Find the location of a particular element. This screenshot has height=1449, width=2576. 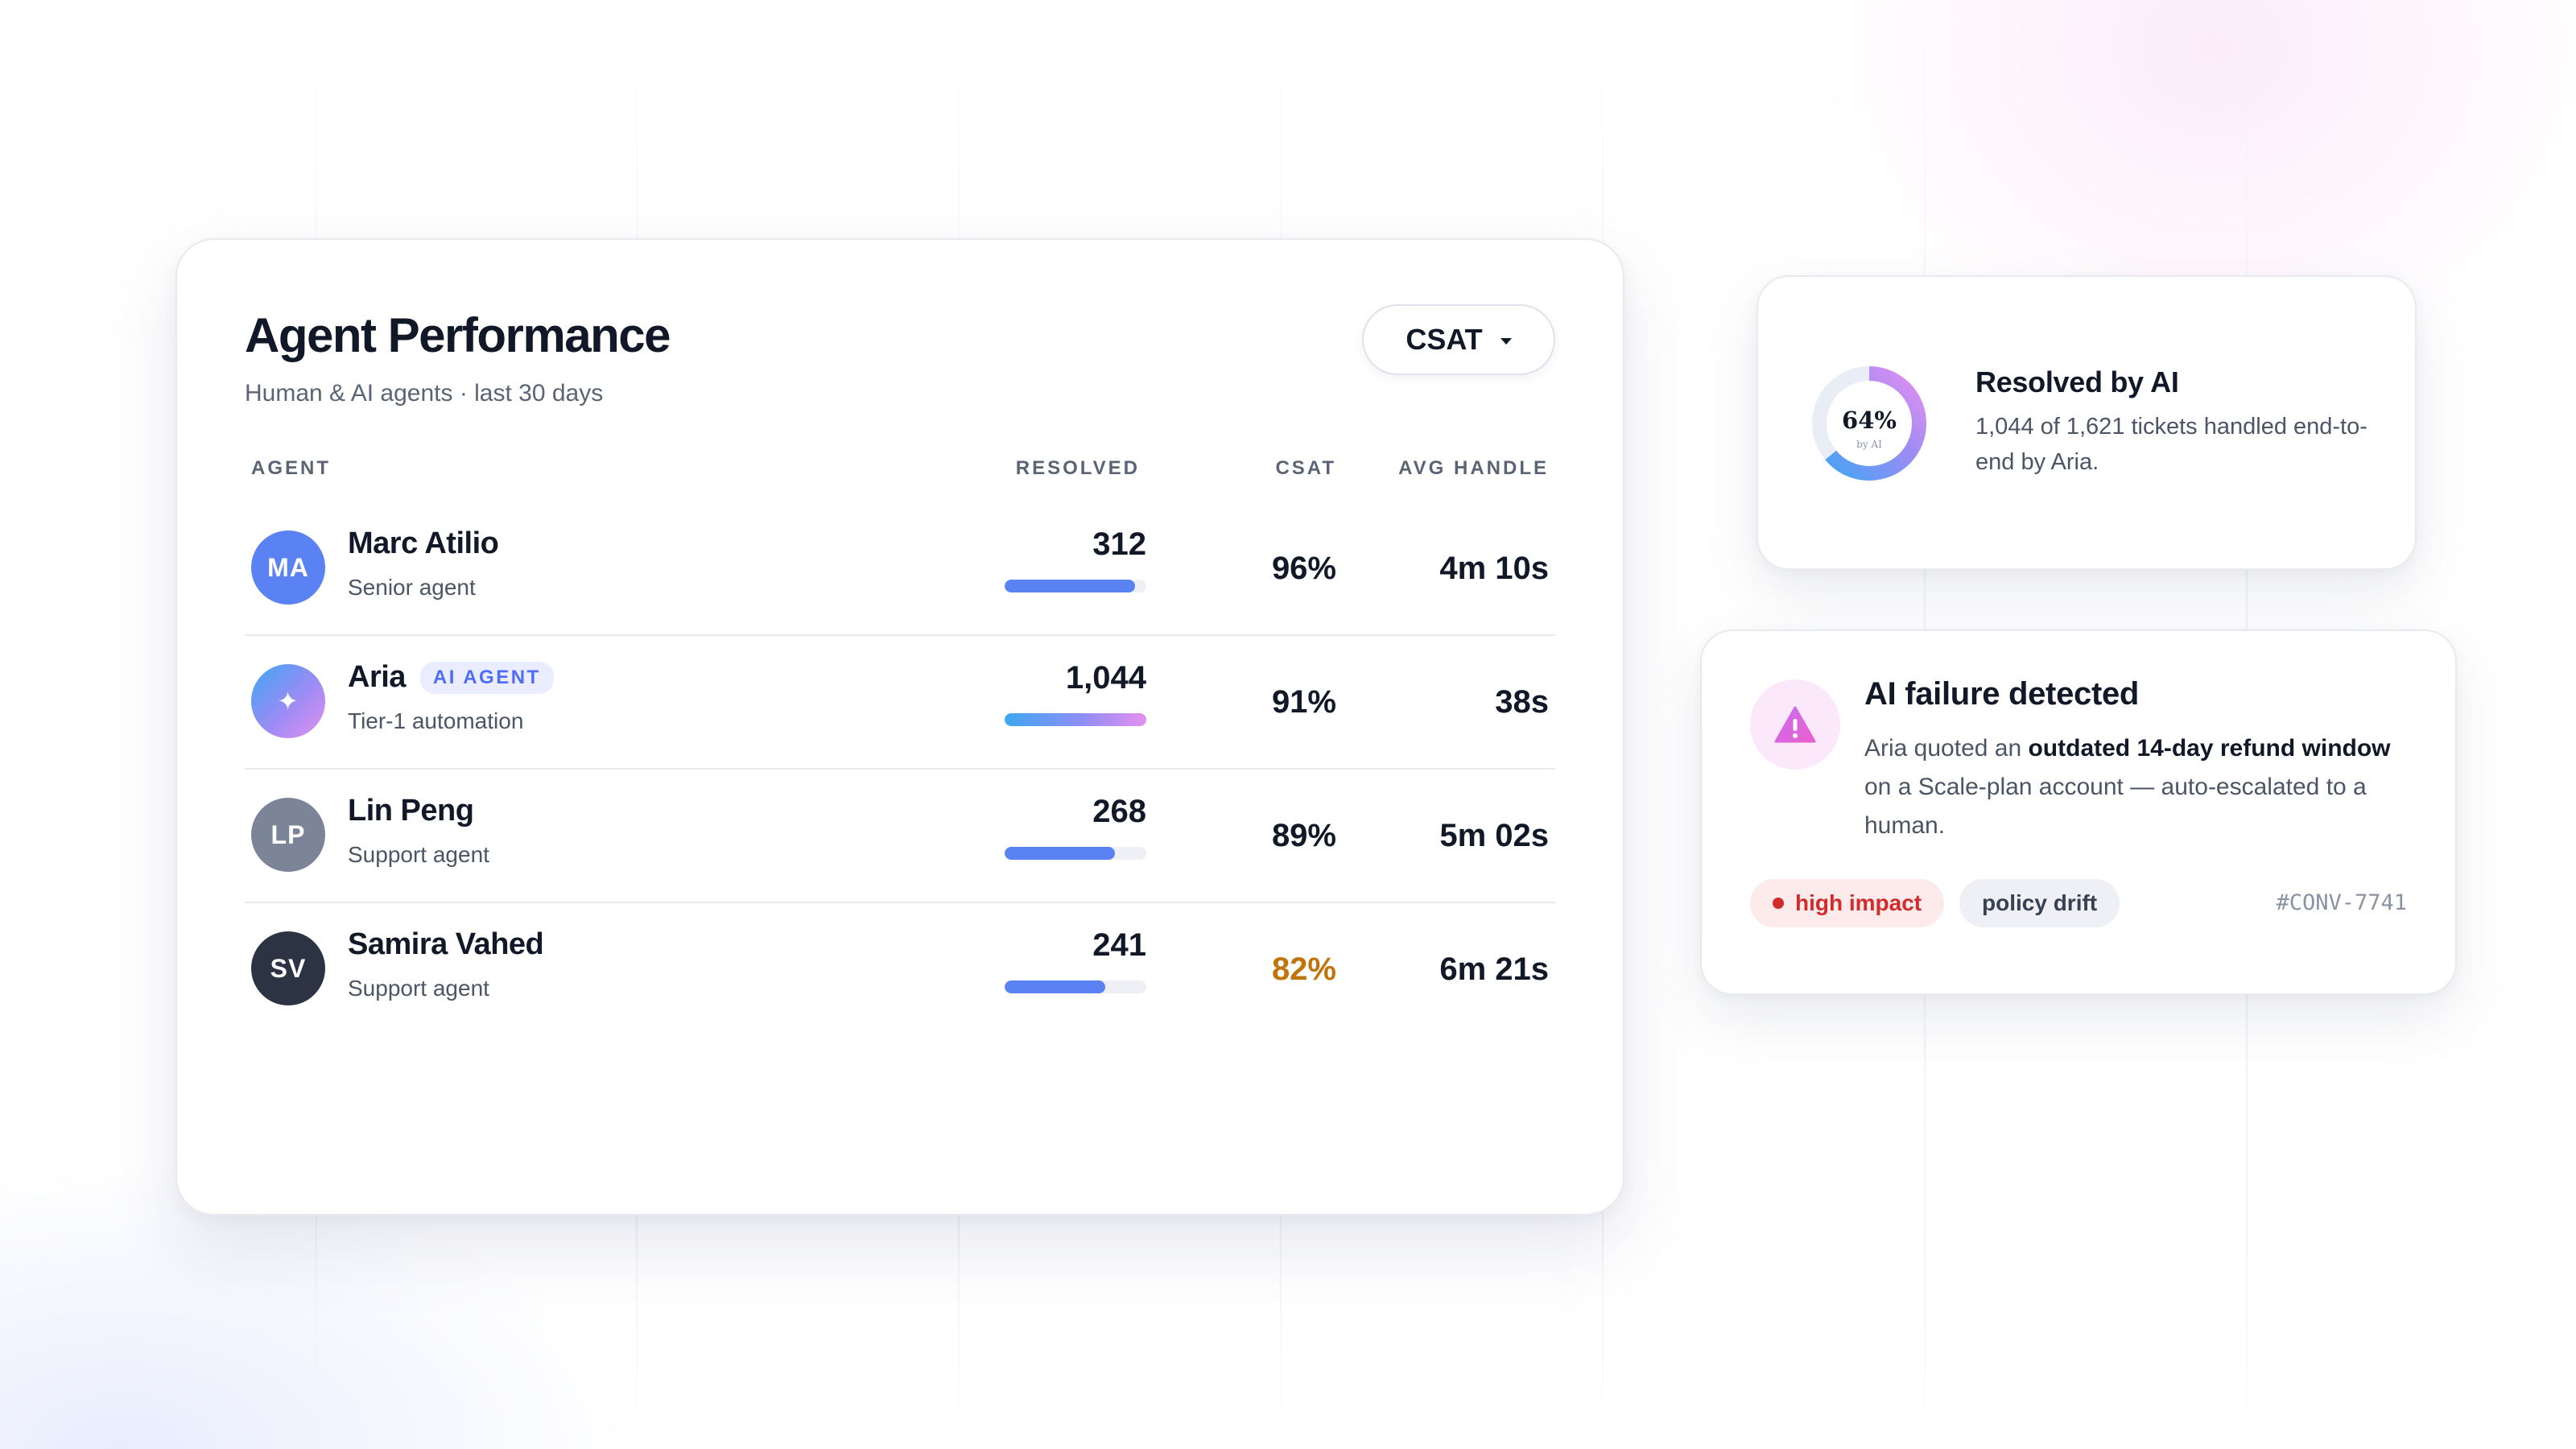

conversation-id-link: #CONV-7741 is located at coordinates (2341, 902).